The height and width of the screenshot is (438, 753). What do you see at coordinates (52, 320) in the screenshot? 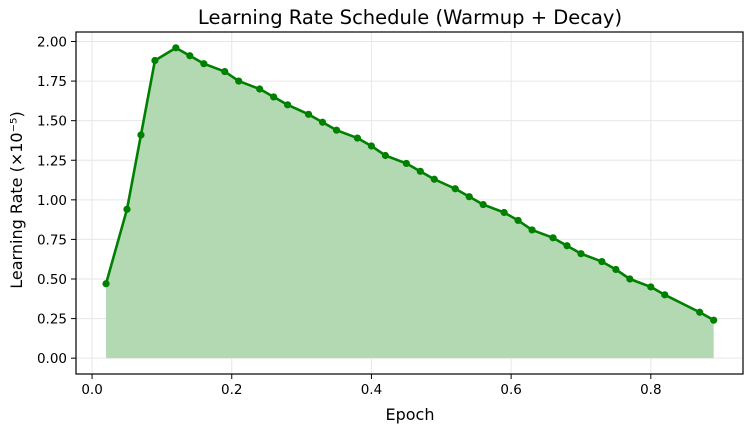
I see `y-tick-label: 0.25` at bounding box center [52, 320].